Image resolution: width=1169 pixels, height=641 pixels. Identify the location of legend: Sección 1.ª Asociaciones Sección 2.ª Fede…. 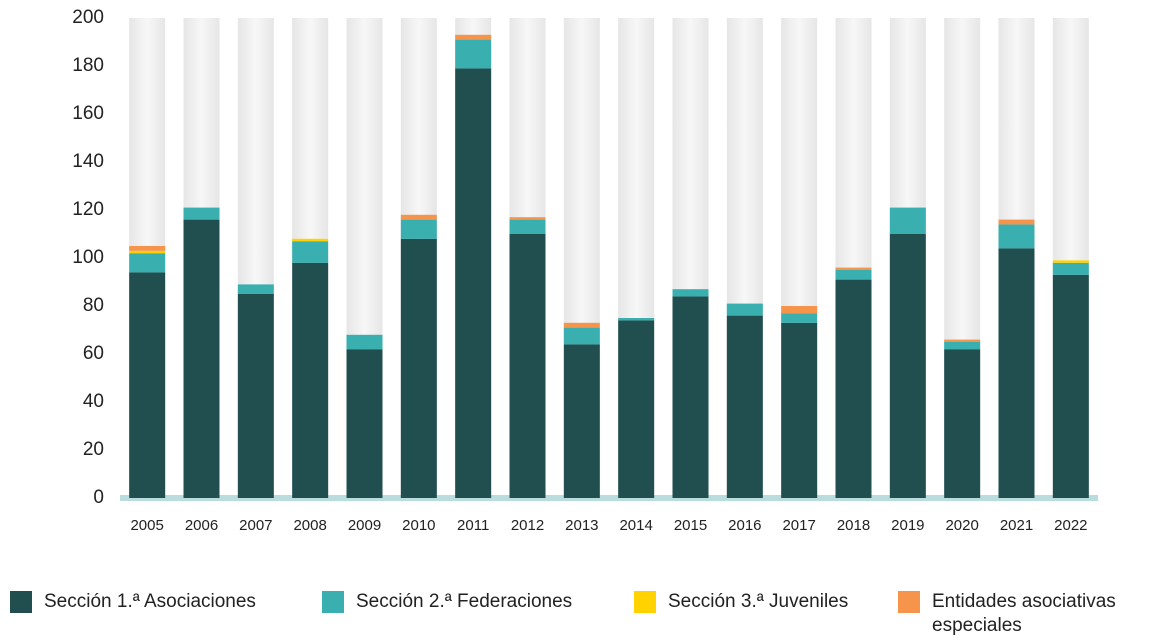
(584, 615).